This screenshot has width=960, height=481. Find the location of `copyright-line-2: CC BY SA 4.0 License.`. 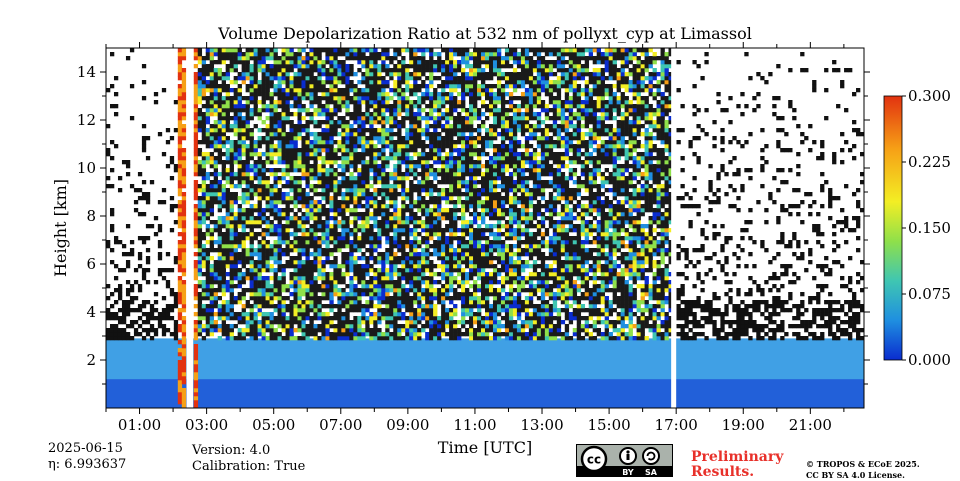

copyright-line-2: CC BY SA 4.0 License. is located at coordinates (863, 475).